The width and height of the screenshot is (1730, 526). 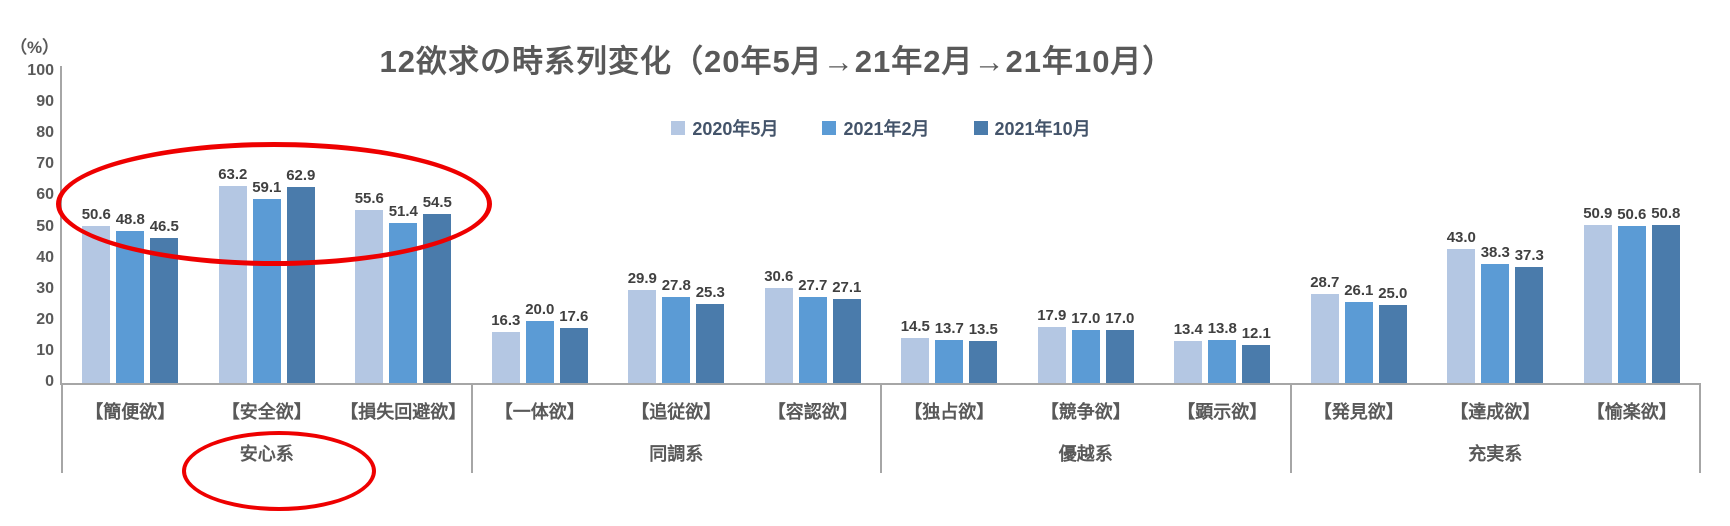 What do you see at coordinates (403, 412) in the screenshot?
I see `category-label: 【損失回避欲】` at bounding box center [403, 412].